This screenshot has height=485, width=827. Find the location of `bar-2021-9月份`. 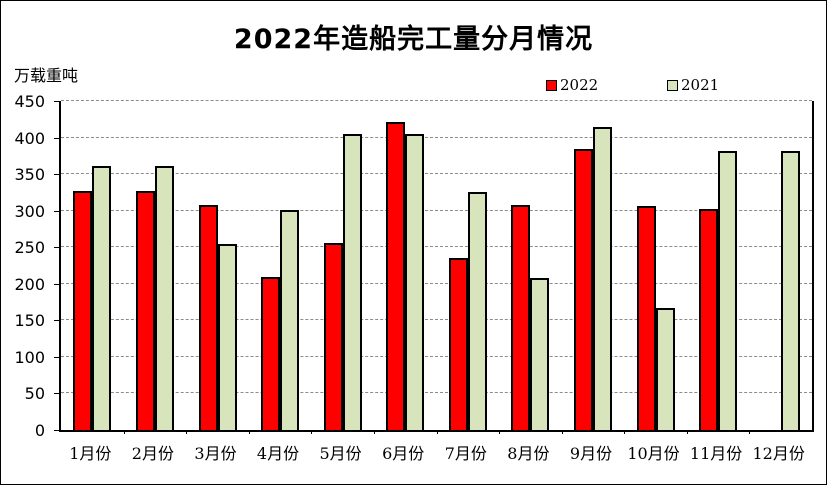

bar-2021-9月份 is located at coordinates (602, 278).